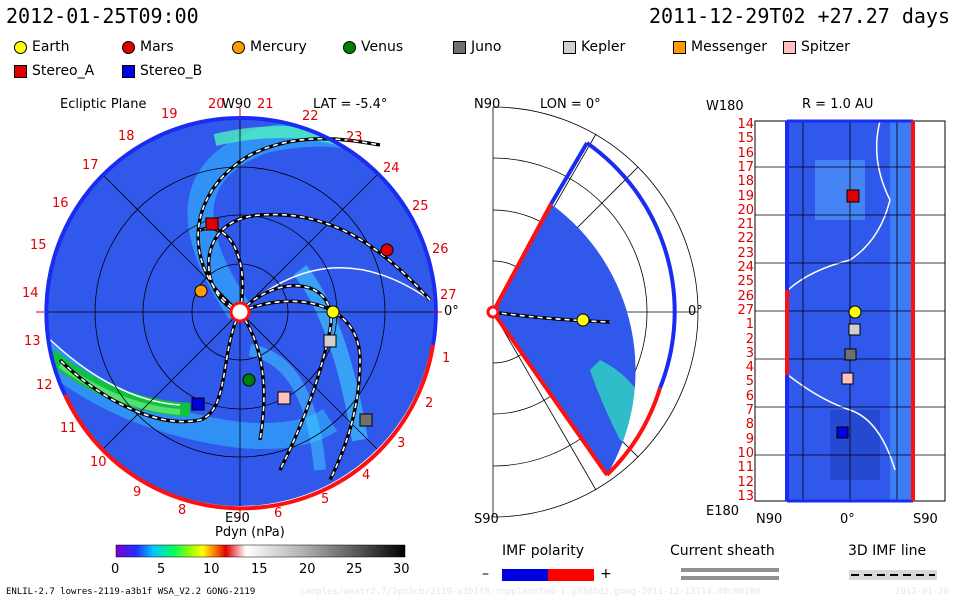 The image size is (960, 600). What do you see at coordinates (429, 403) in the screenshot?
I see `tick-label: 2` at bounding box center [429, 403].